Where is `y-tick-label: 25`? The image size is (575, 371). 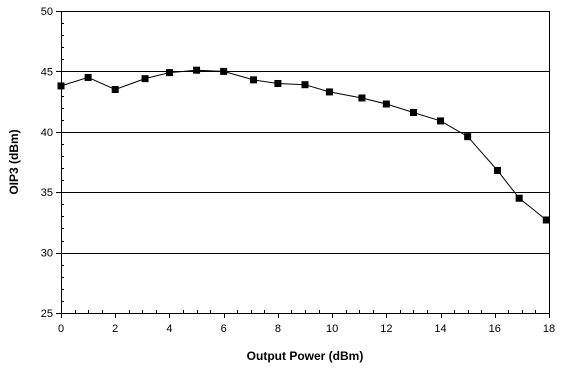
y-tick-label: 25 is located at coordinates (47, 314).